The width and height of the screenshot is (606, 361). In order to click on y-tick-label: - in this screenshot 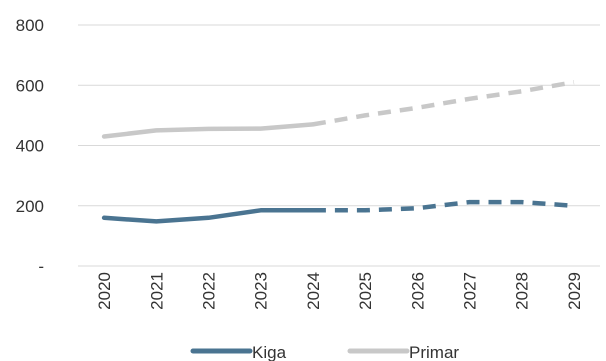, I will do `click(41, 266)`.